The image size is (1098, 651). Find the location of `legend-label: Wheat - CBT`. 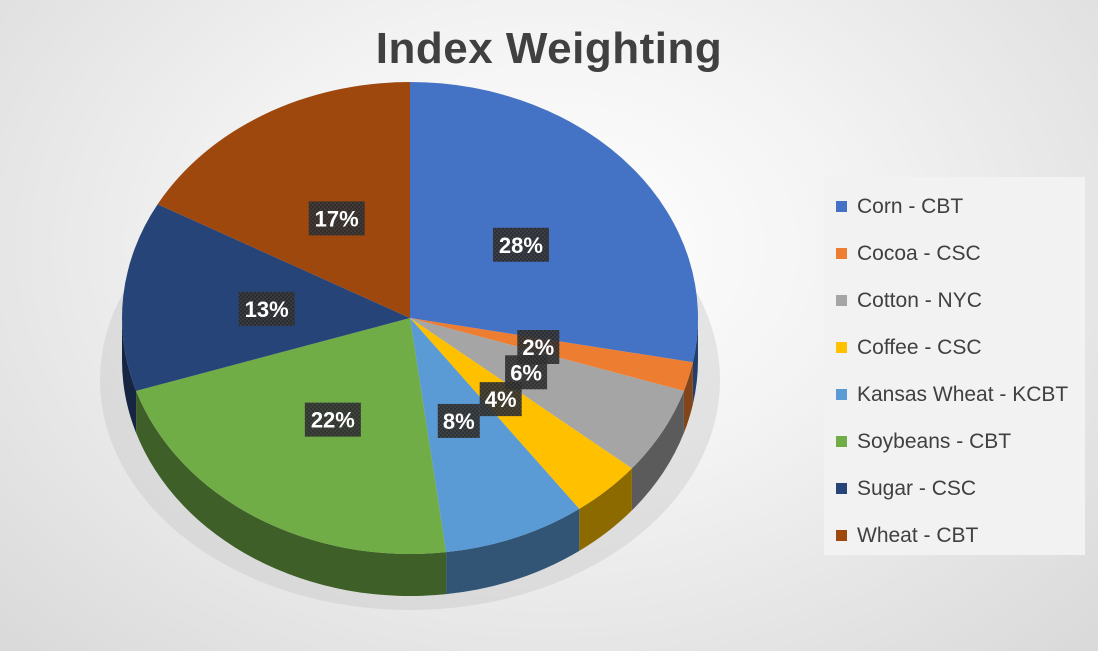

legend-label: Wheat - CBT is located at coordinates (918, 535).